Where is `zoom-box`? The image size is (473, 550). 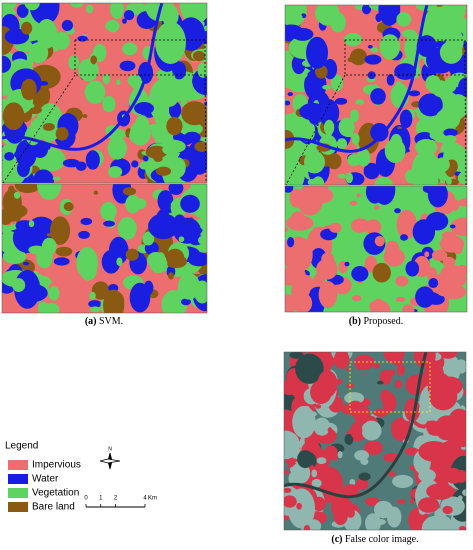
zoom-box is located at coordinates (390, 387).